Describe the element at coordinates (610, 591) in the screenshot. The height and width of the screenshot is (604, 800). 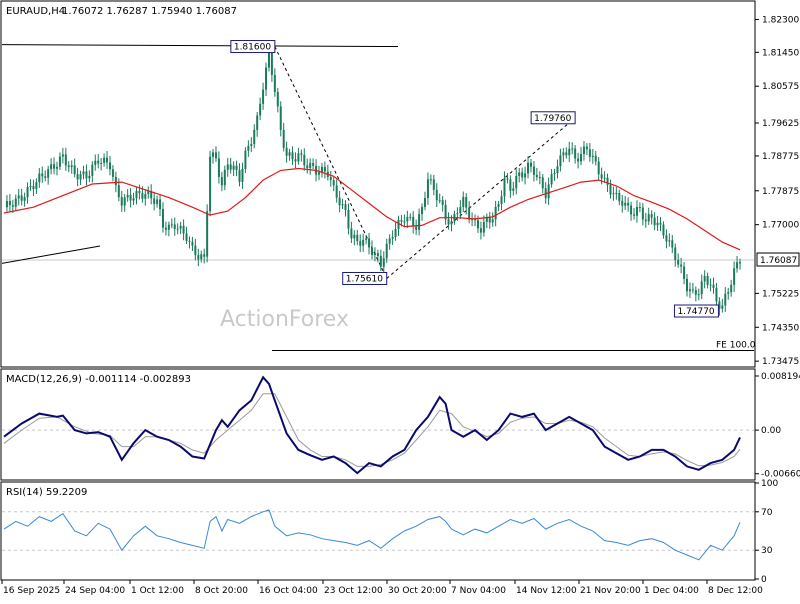
I see `time-tick-label: 21 Nov 20:00` at that location.